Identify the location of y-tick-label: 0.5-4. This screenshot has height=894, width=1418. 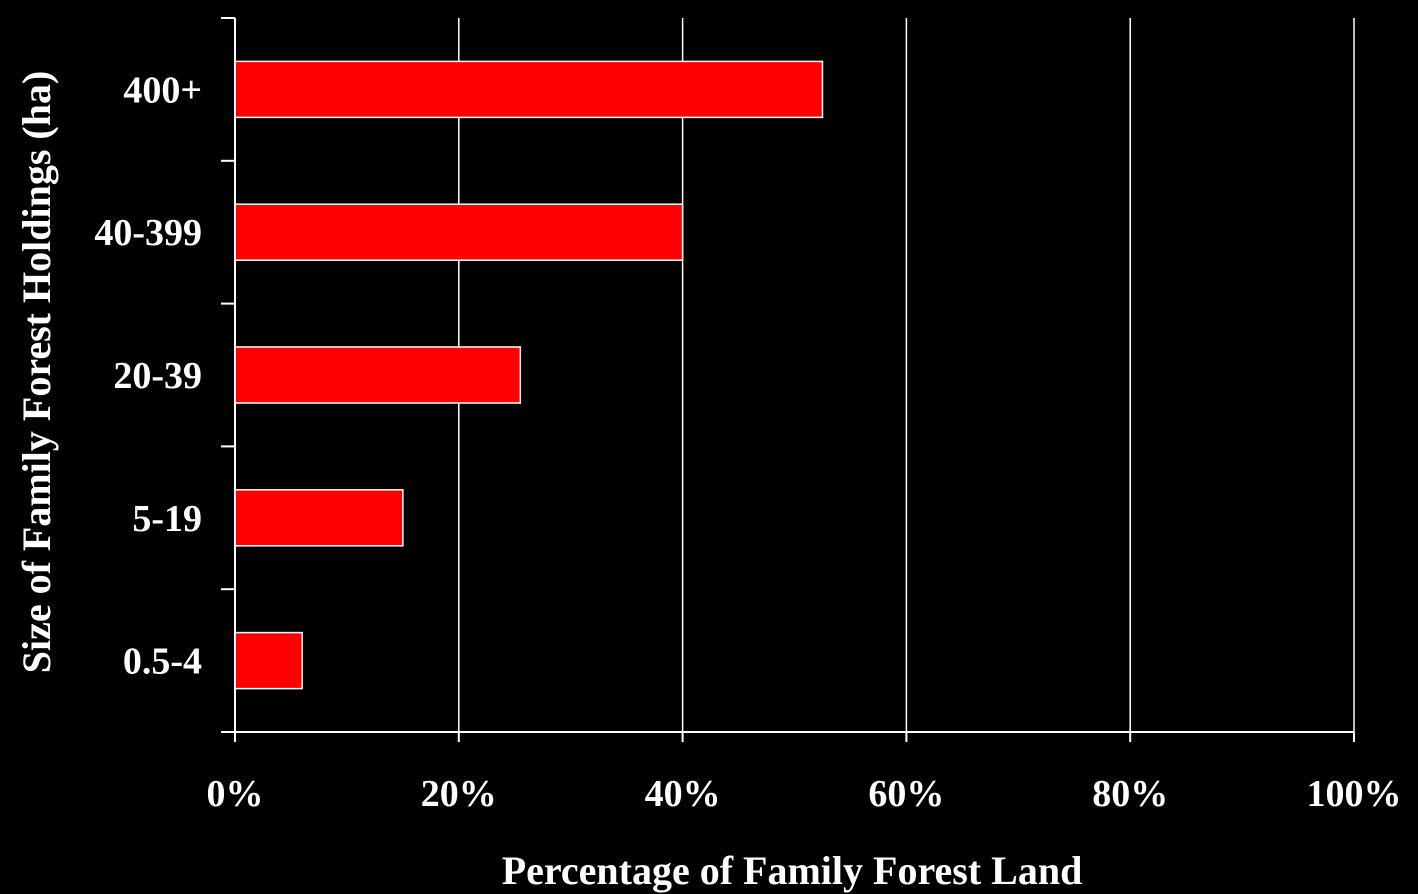
(162, 662).